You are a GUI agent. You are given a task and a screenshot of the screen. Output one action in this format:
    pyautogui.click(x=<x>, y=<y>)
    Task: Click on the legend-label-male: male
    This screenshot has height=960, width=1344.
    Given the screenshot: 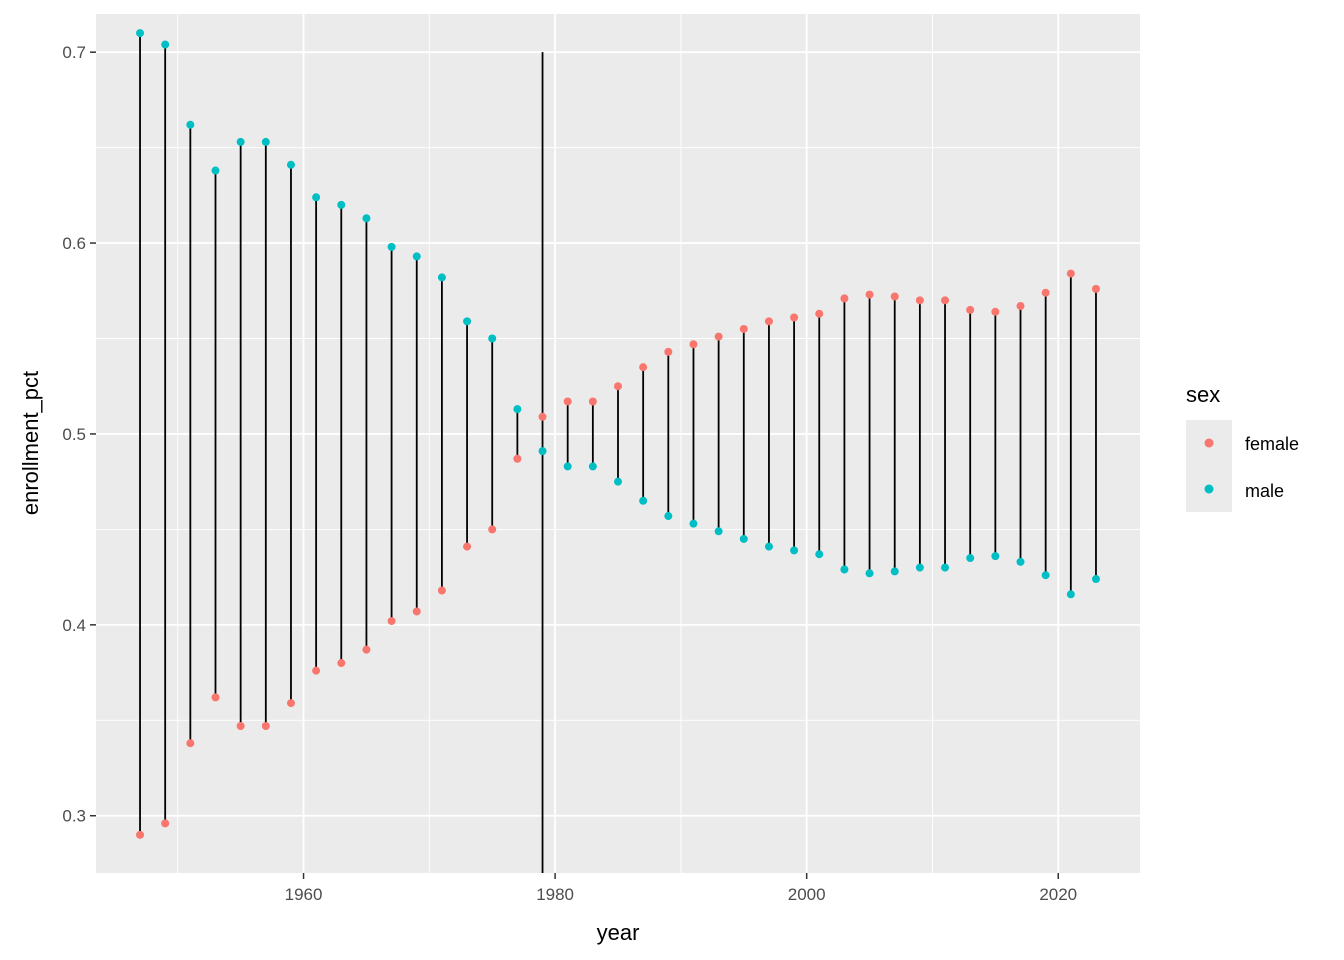 What is the action you would take?
    pyautogui.click(x=1264, y=491)
    